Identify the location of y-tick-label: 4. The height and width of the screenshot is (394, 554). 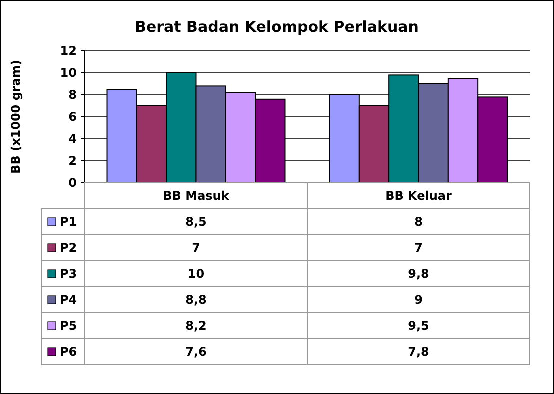
(72, 139).